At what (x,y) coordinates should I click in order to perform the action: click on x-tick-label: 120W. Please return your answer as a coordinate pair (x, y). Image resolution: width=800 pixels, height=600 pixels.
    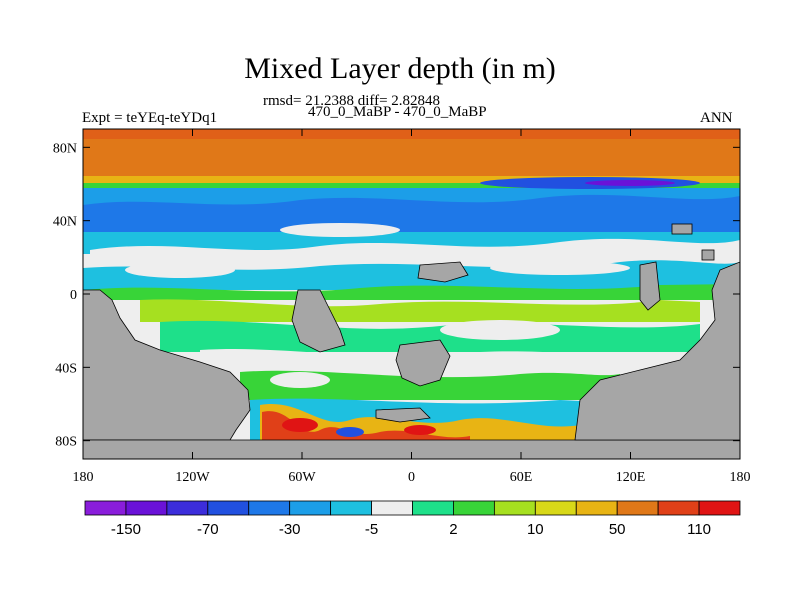
    Looking at the image, I should click on (192, 477).